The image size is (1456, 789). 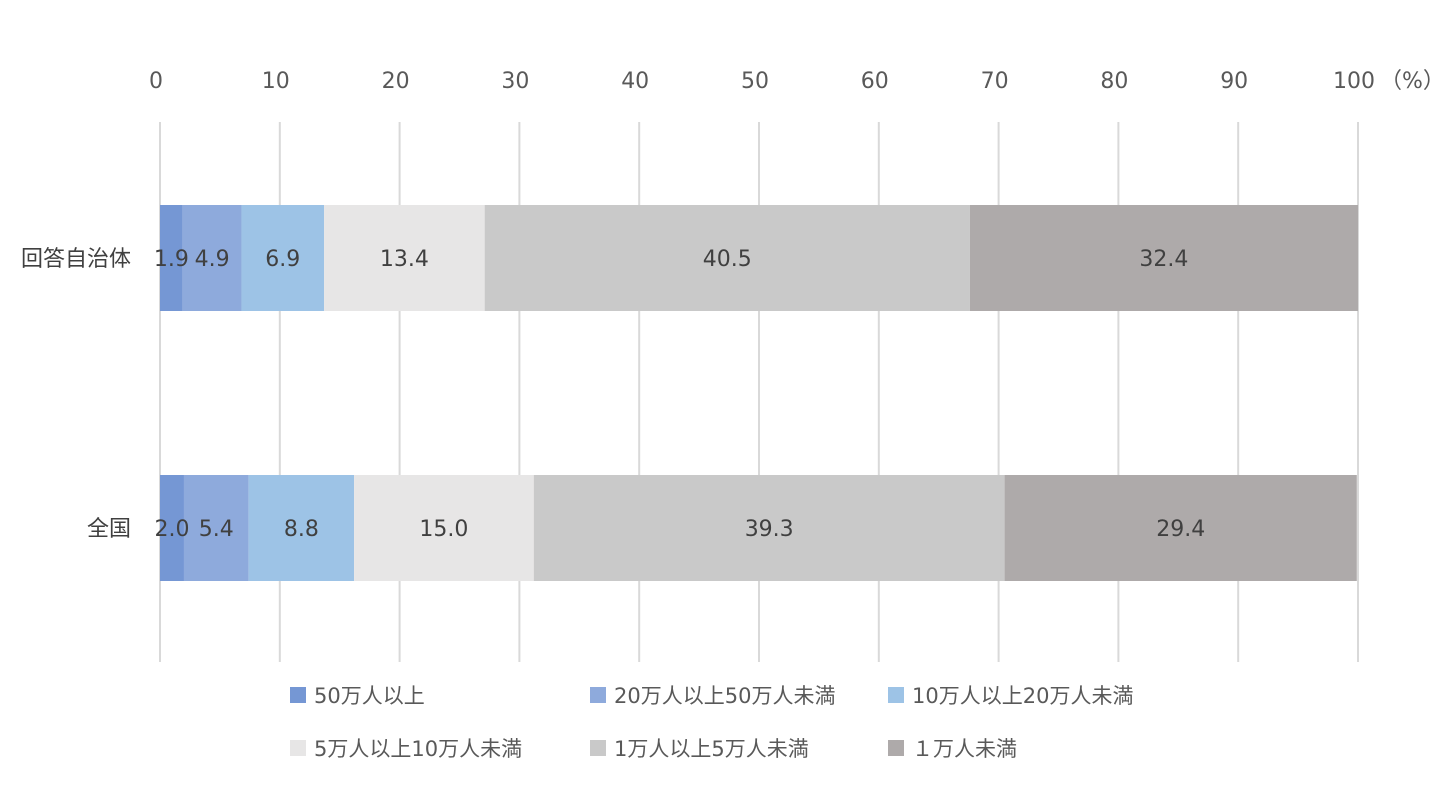 I want to click on data-label: 2.0, so click(x=171, y=529).